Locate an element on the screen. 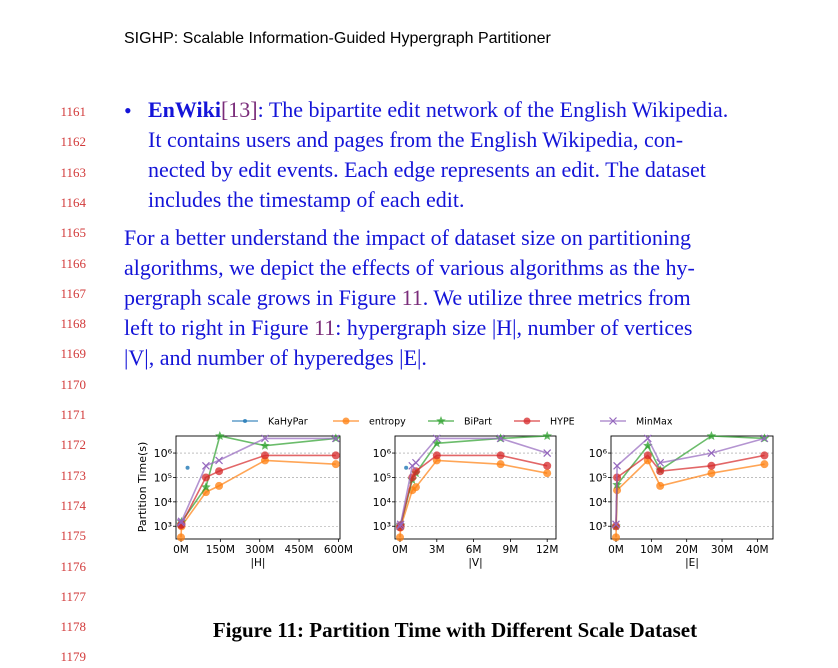 The width and height of the screenshot is (838, 668). chart-panel: 10³ 10⁴ 10⁵ 10⁶ 0M 10M 20M 30M 40M |E| is located at coordinates (681, 500).